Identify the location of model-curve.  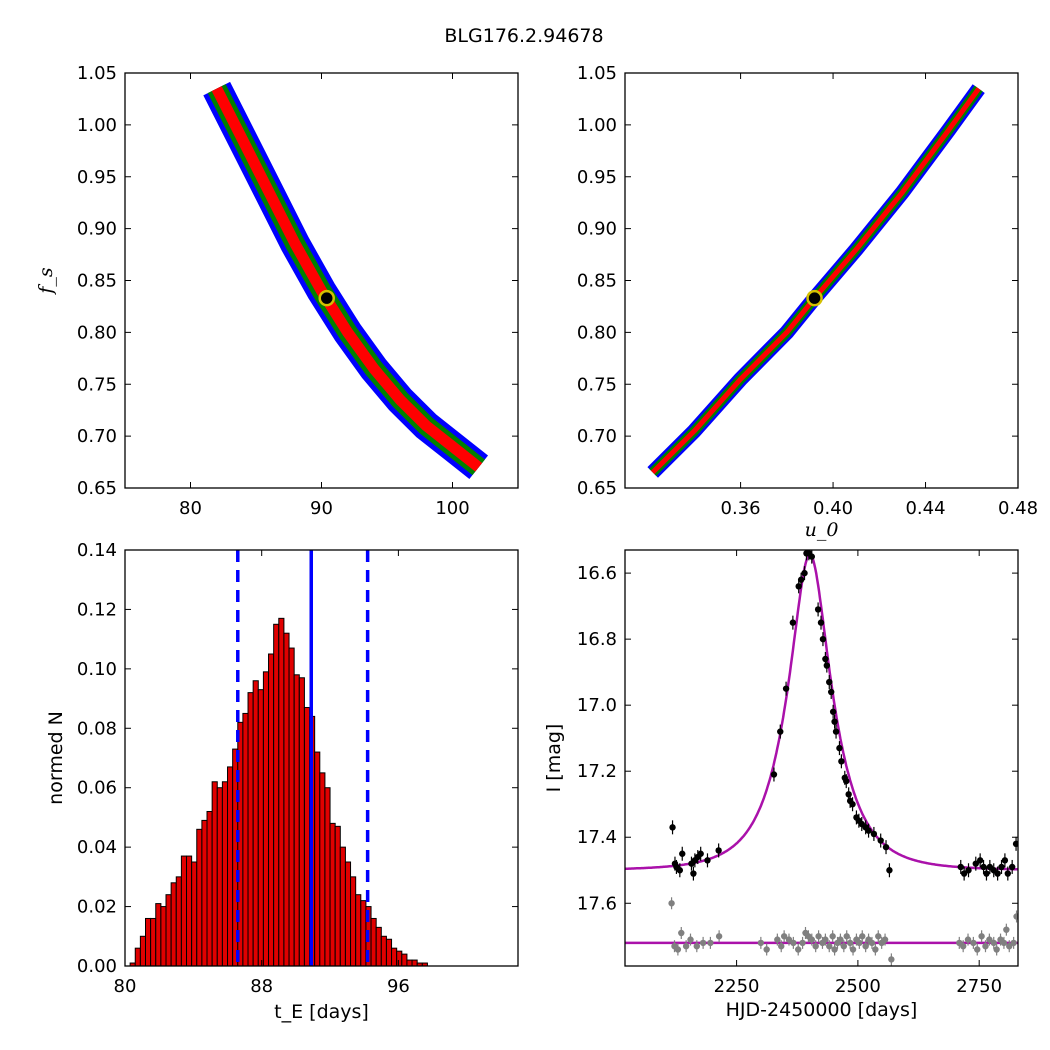
(821, 712).